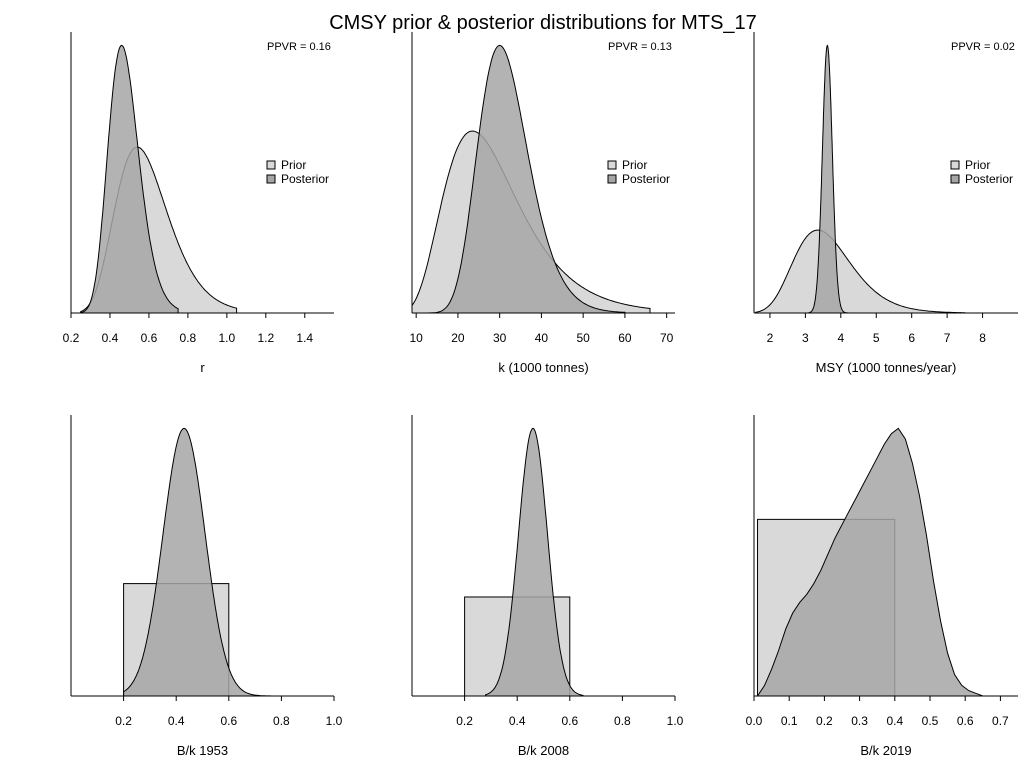  What do you see at coordinates (983, 47) in the screenshot?
I see `ppvr-label: PPVR = 0.02` at bounding box center [983, 47].